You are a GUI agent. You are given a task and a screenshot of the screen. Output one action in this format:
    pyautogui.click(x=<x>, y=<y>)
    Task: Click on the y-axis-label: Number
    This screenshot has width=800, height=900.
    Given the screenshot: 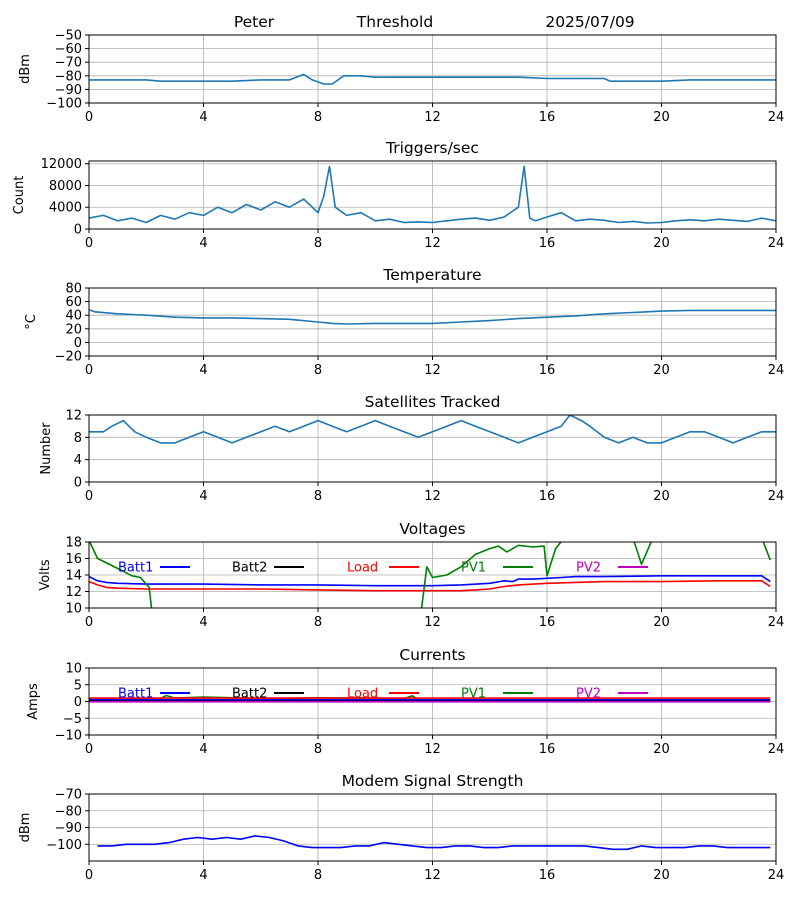 What is the action you would take?
    pyautogui.click(x=46, y=448)
    